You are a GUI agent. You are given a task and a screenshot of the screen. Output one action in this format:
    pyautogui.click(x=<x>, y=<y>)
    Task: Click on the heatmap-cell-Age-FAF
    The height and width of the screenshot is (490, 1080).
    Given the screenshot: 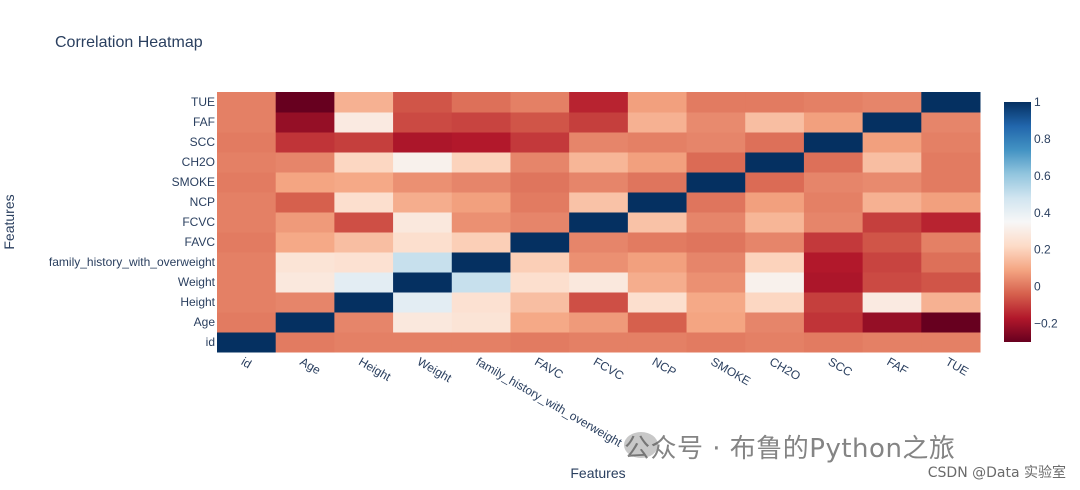 What is the action you would take?
    pyautogui.click(x=892, y=322)
    